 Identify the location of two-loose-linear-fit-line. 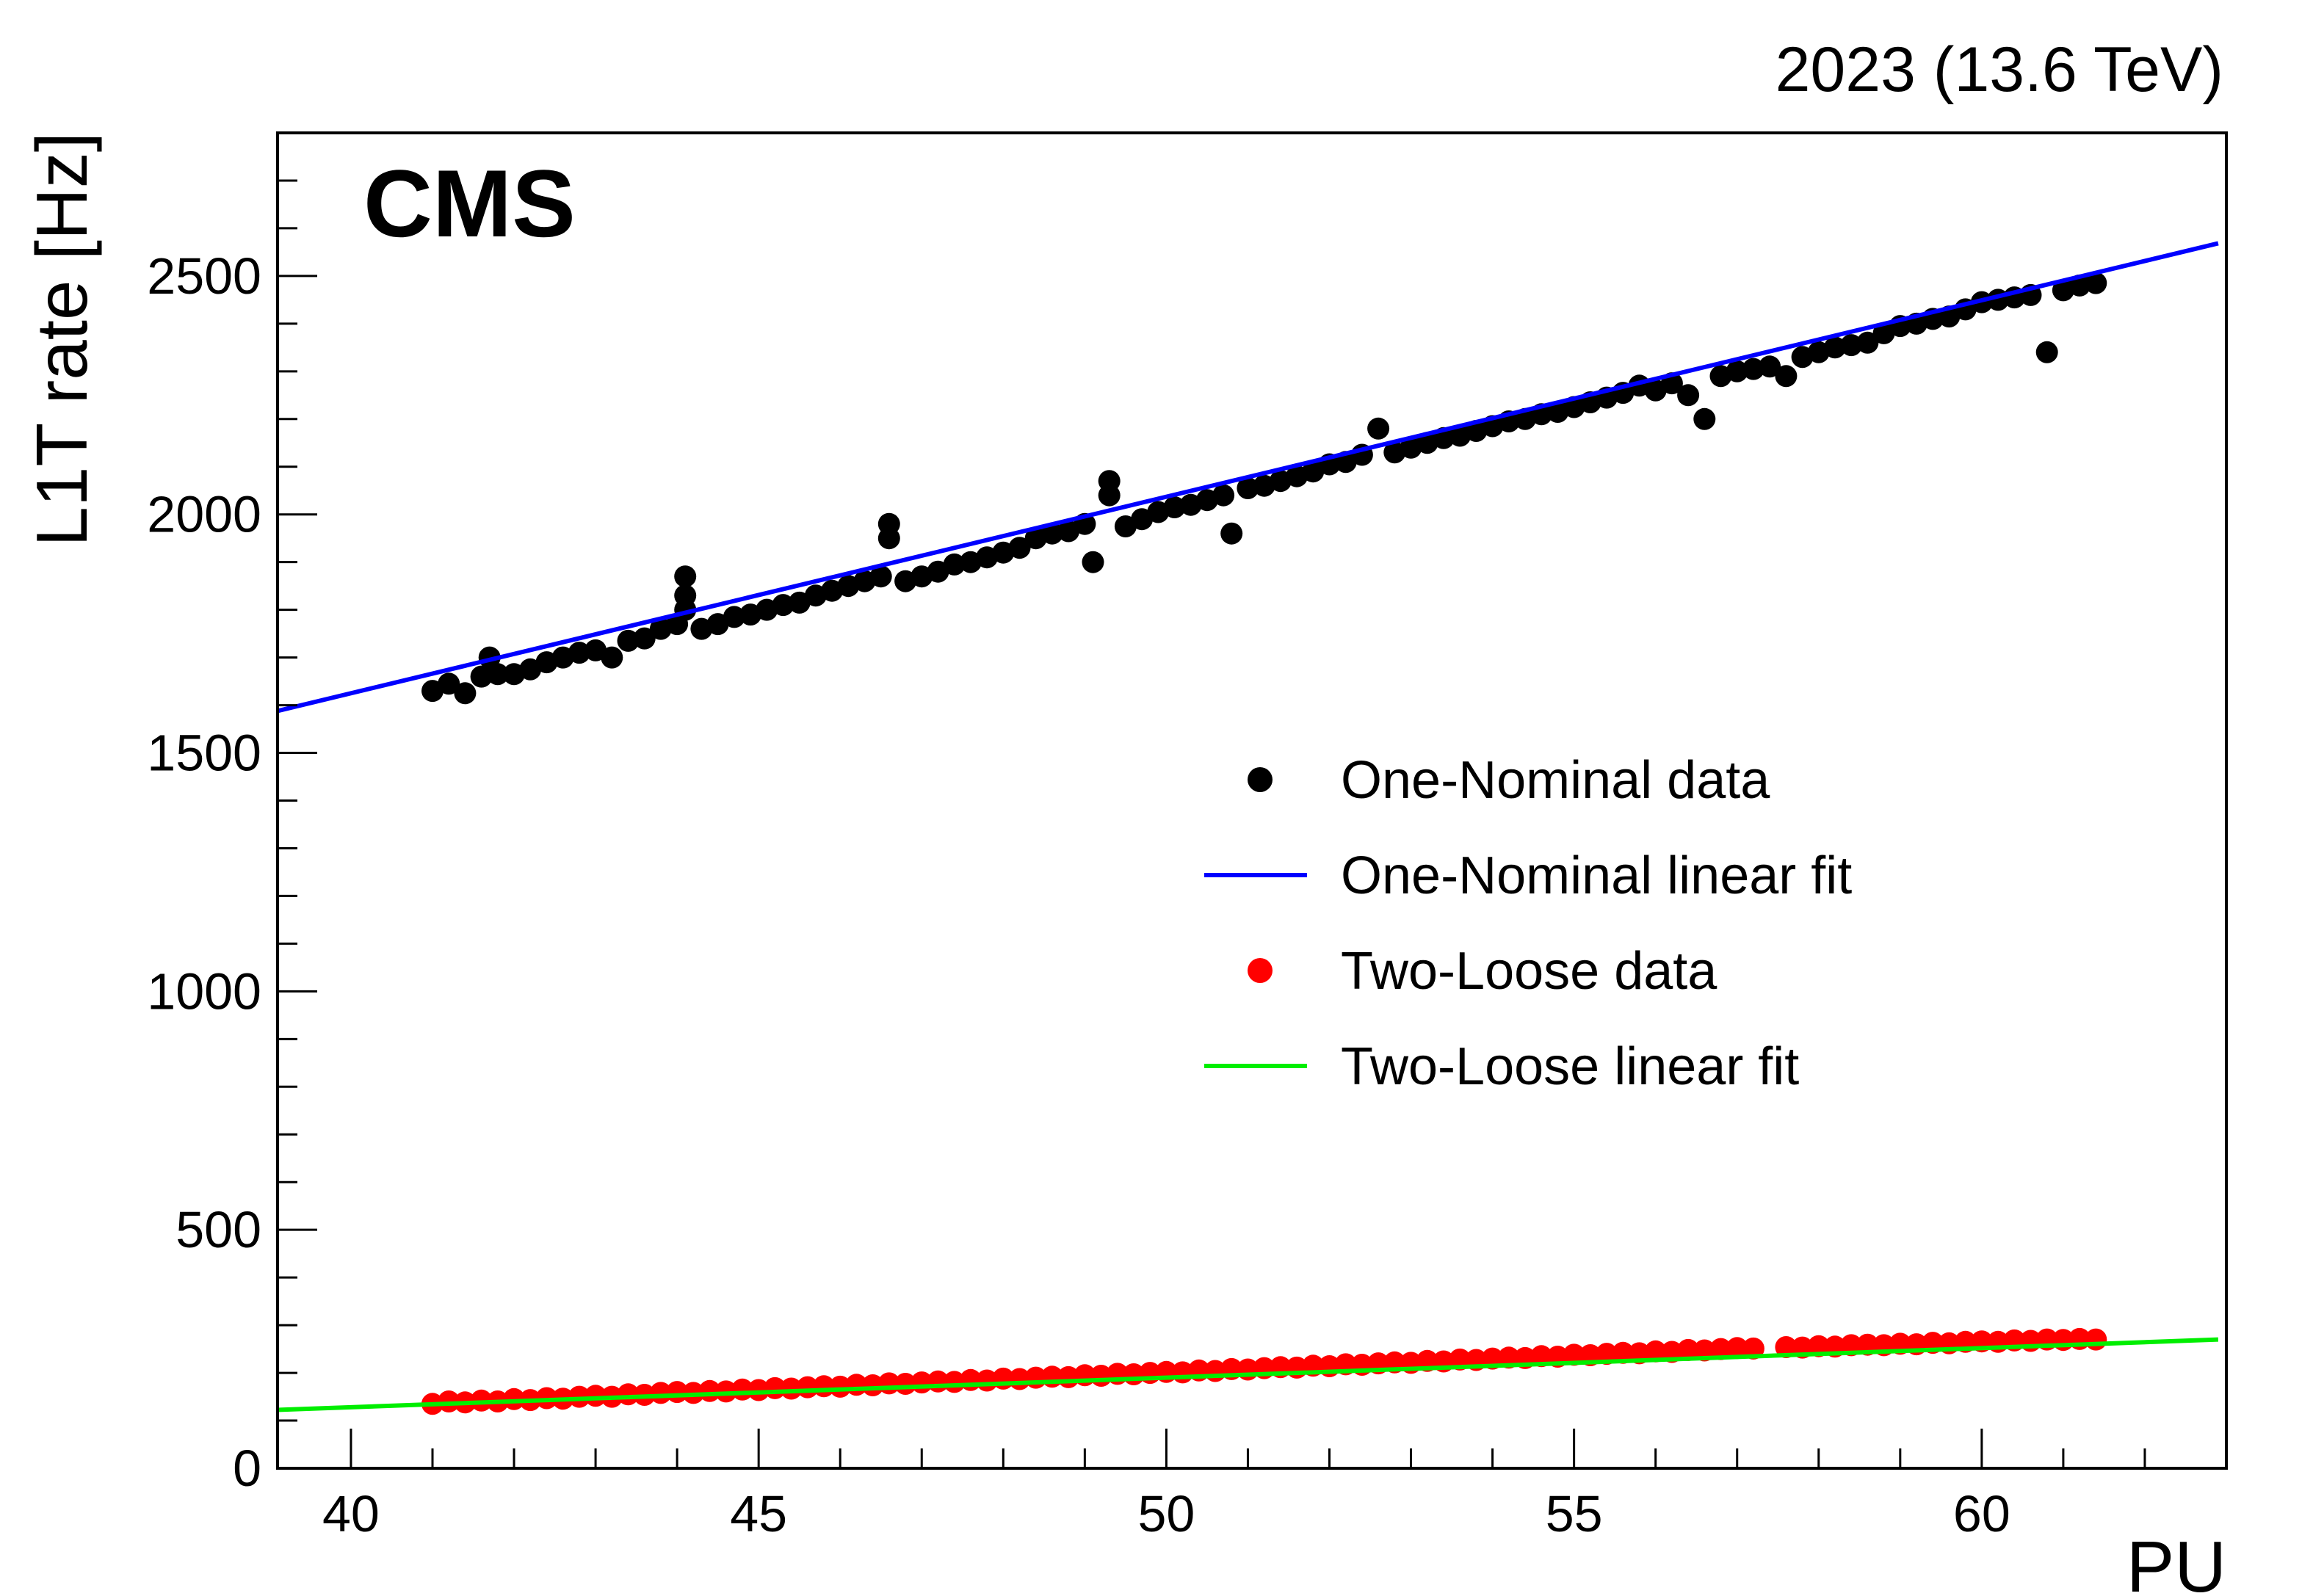
(1248, 1374).